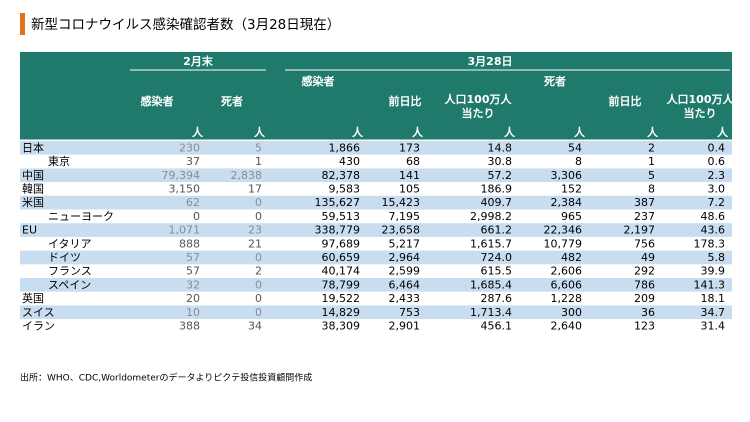  I want to click on column-header: 感染者, so click(157, 101).